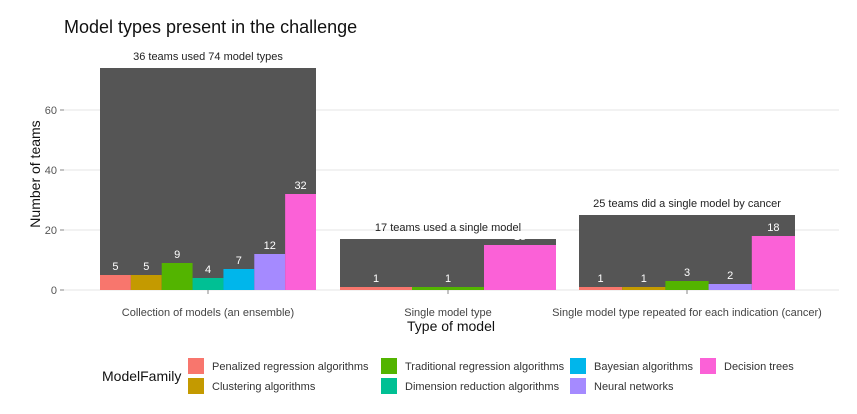 This screenshot has height=414, width=857. What do you see at coordinates (51, 231) in the screenshot?
I see `y-tick-label: 20` at bounding box center [51, 231].